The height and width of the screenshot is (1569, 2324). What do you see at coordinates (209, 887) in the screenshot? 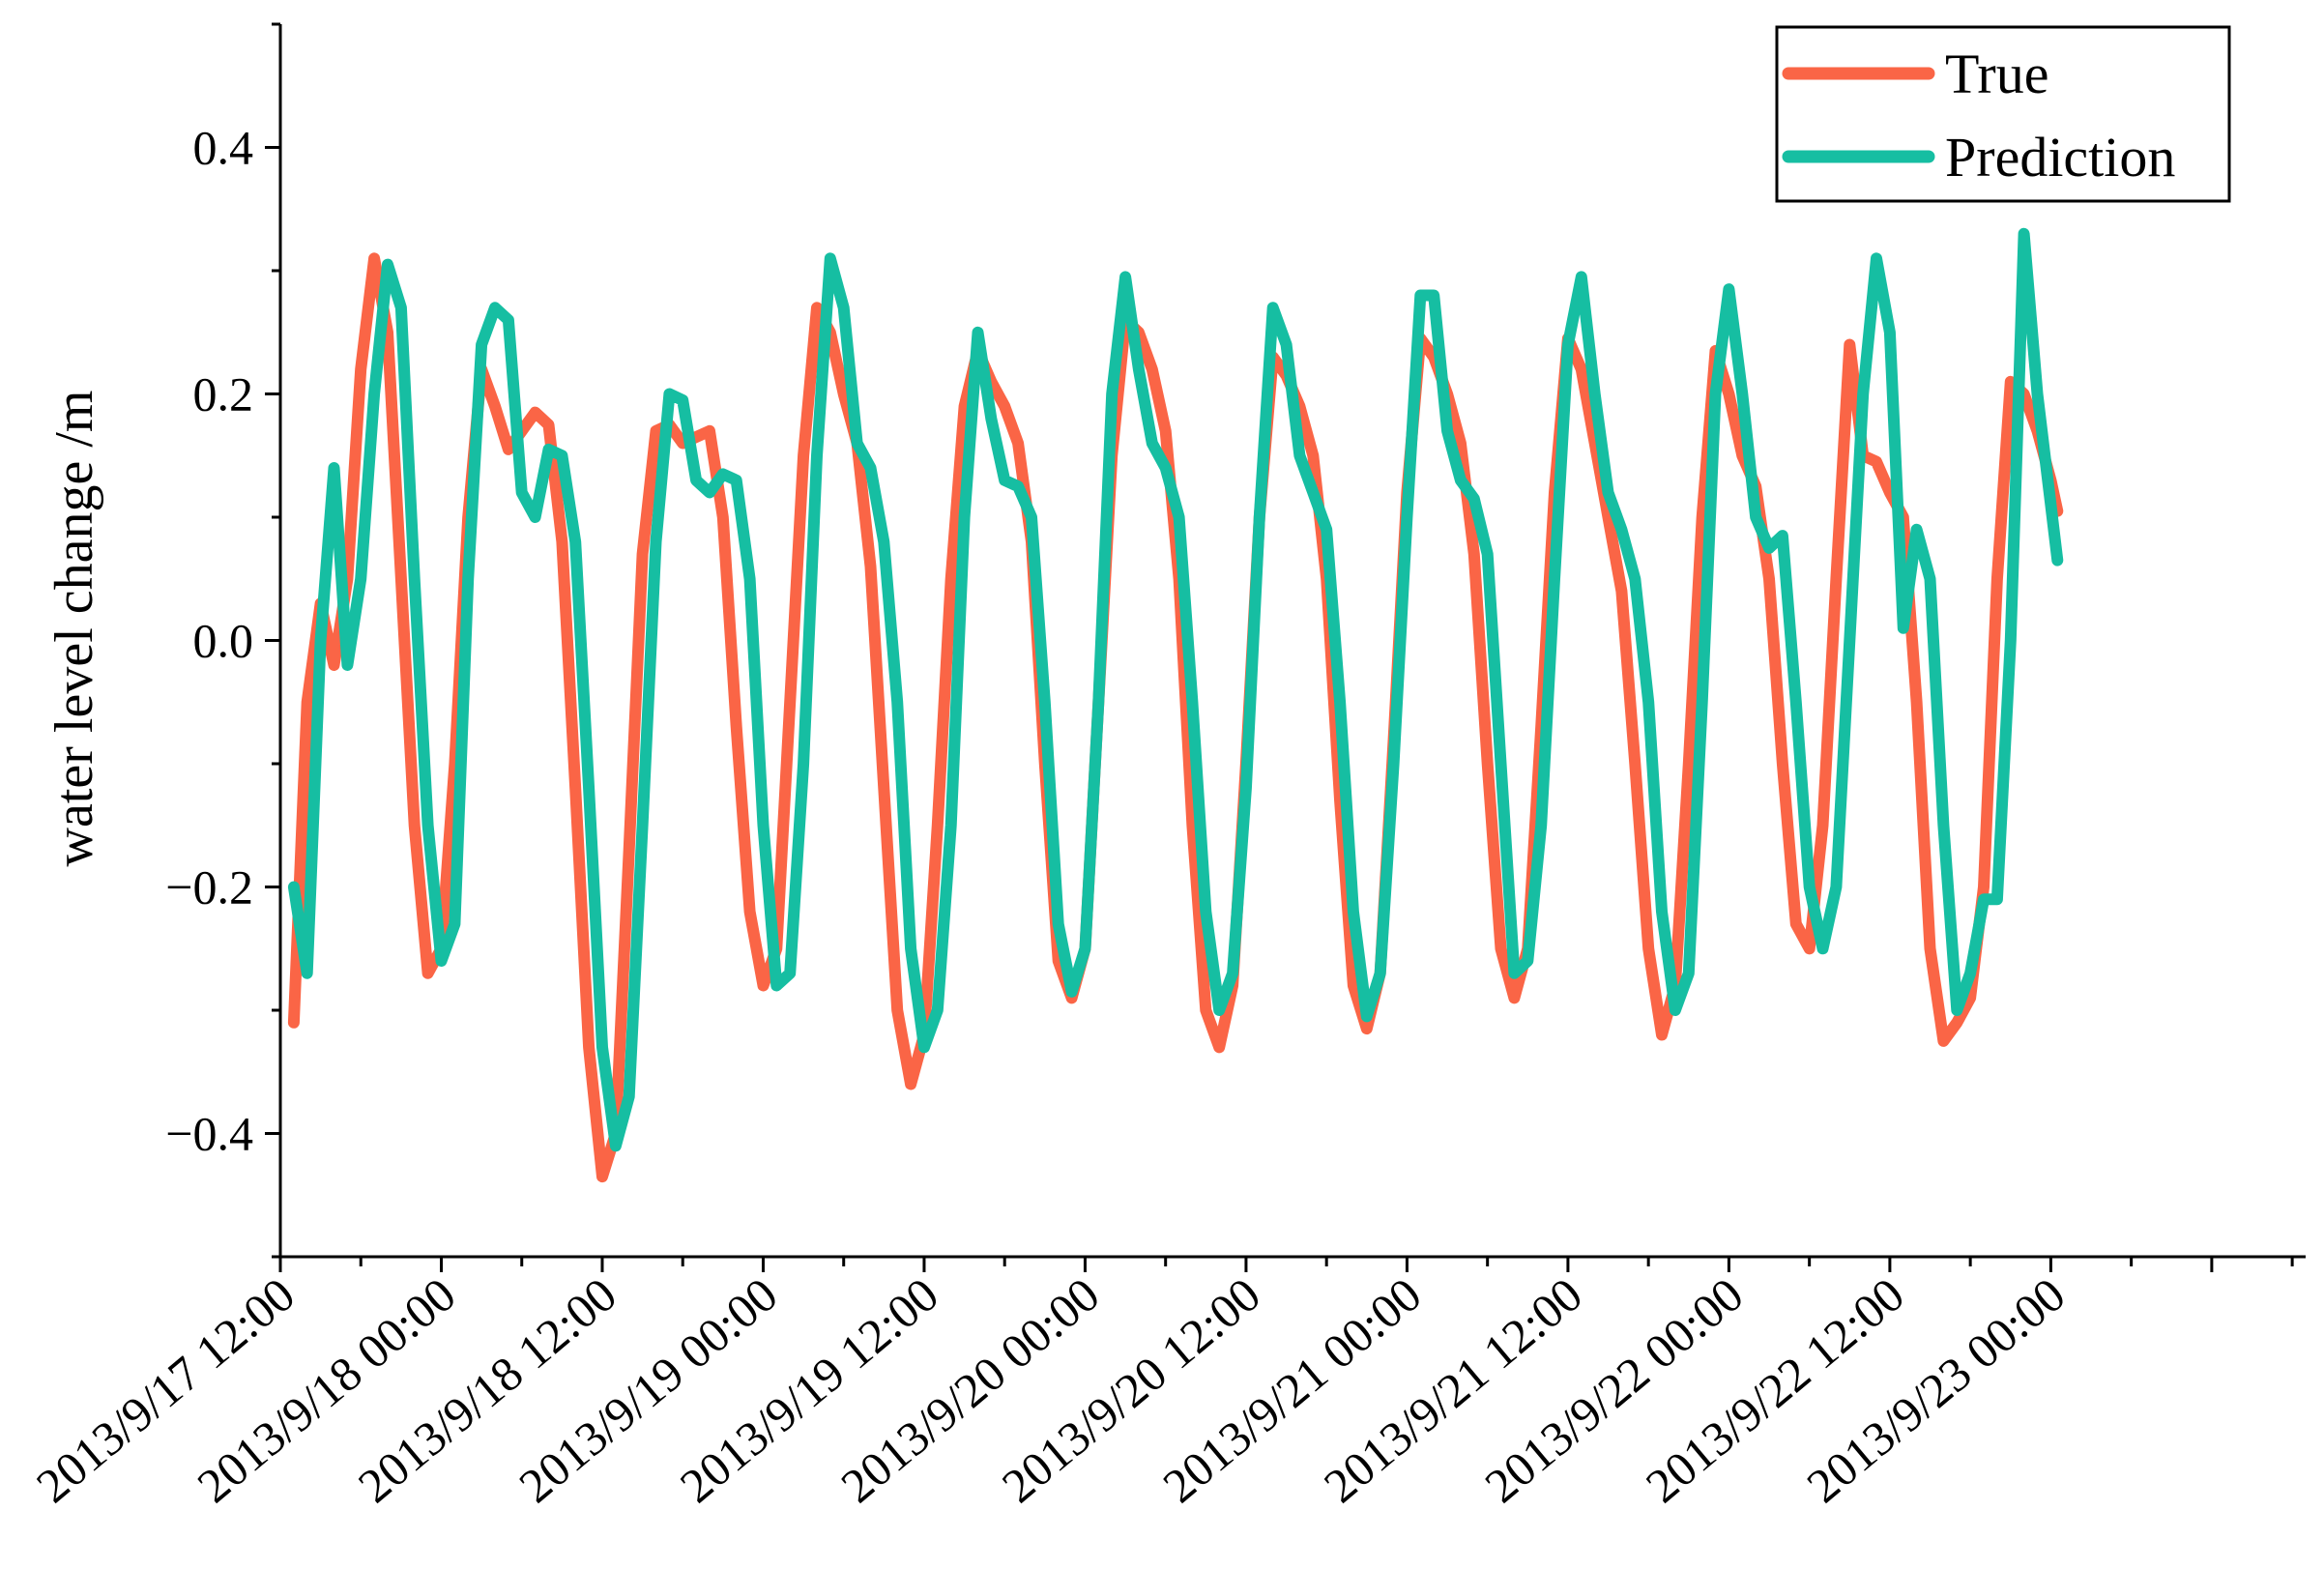
I see `y-tick-label: −0.2` at bounding box center [209, 887].